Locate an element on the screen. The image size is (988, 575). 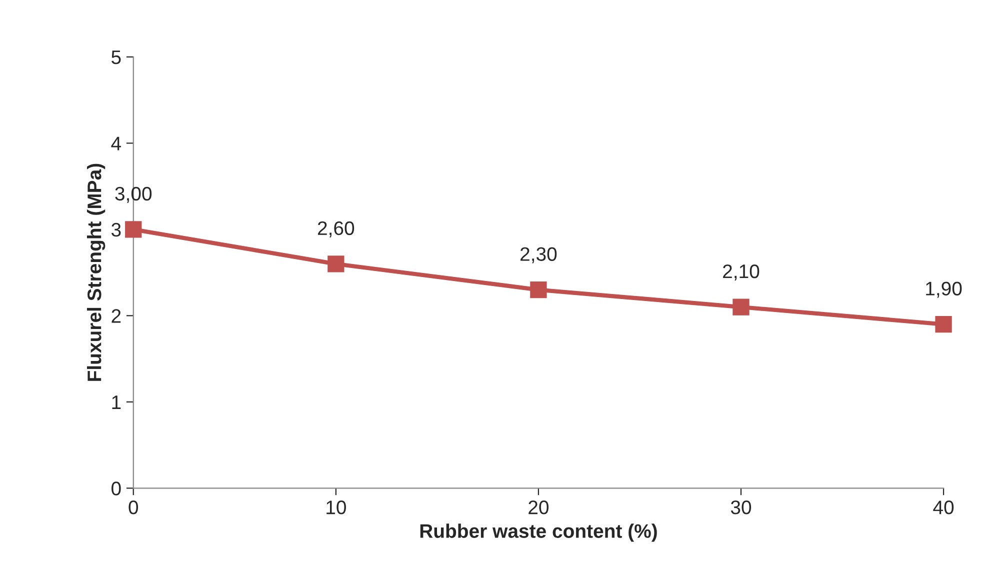
x-tick-label: 20 is located at coordinates (538, 507).